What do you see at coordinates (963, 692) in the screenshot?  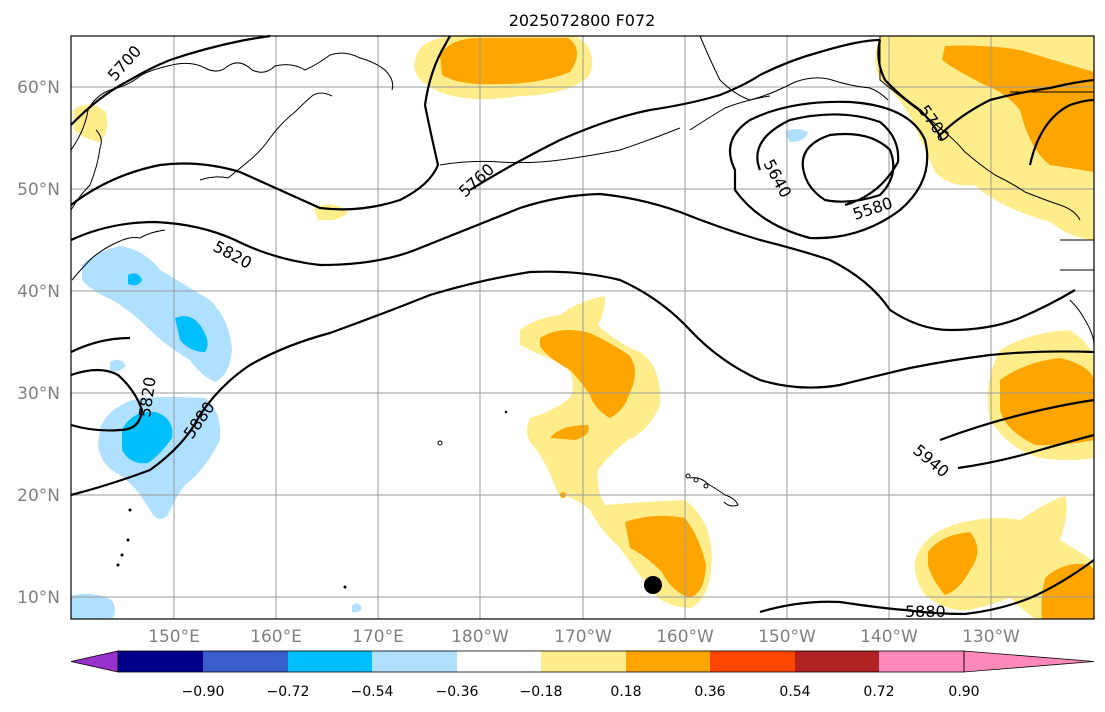 I see `colorbar-tick: 0.90` at bounding box center [963, 692].